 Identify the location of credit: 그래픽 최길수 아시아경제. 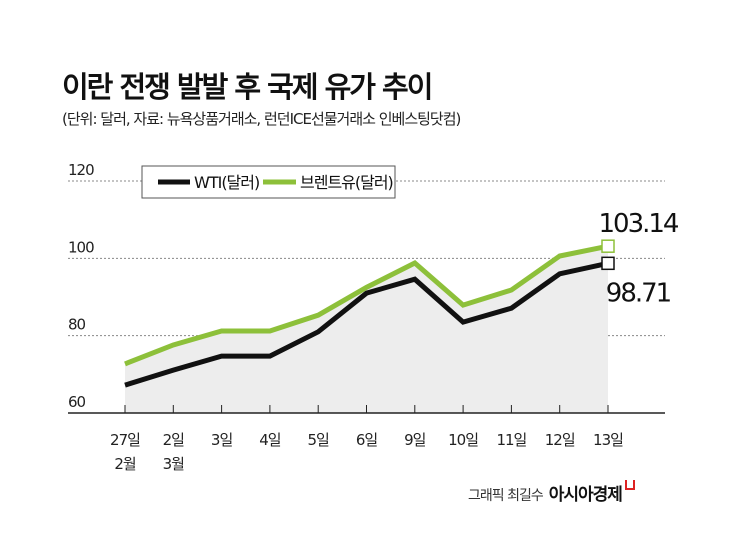
(551, 492).